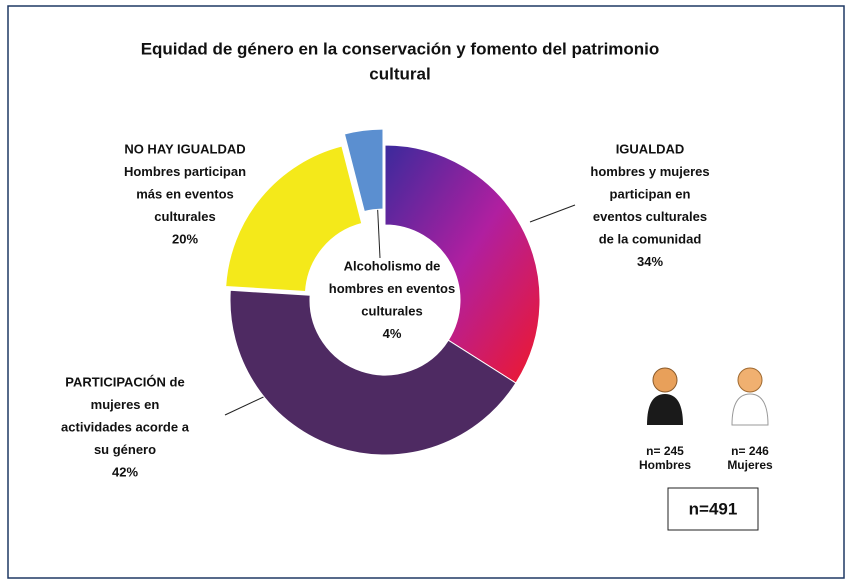 The width and height of the screenshot is (850, 588). I want to click on slice-label: NO HAY IGUALDAD, so click(184, 148).